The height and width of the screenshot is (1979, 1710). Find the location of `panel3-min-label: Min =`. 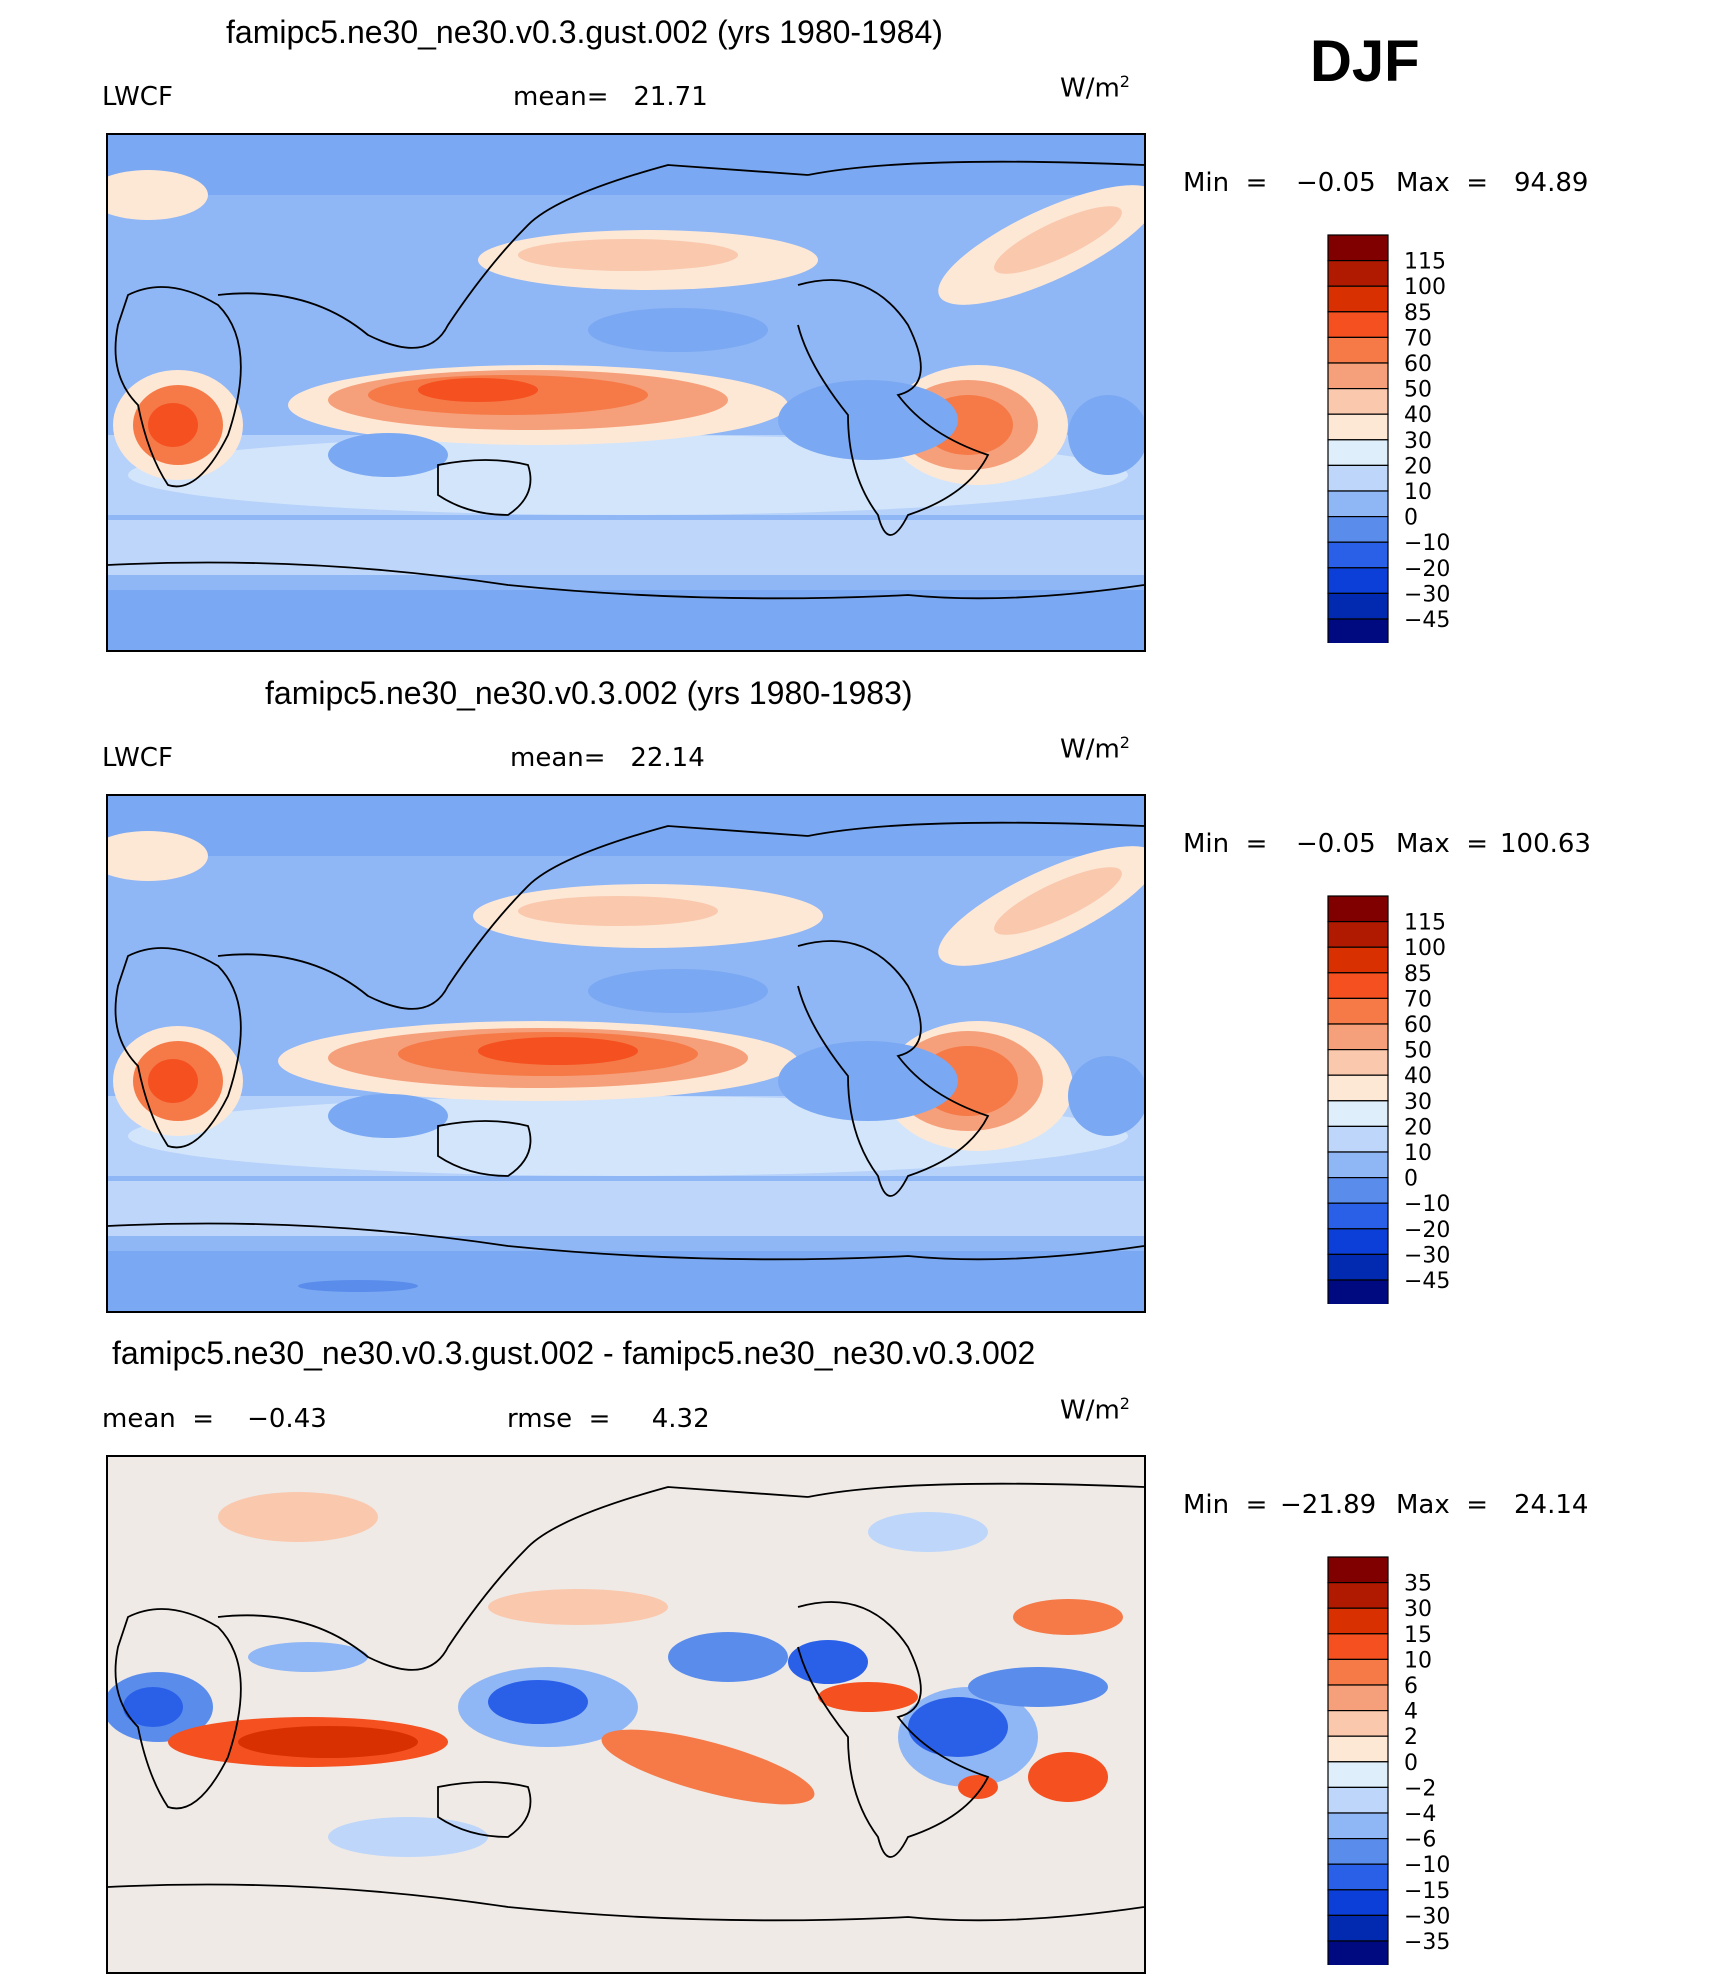

panel3-min-label: Min = is located at coordinates (1225, 1505).